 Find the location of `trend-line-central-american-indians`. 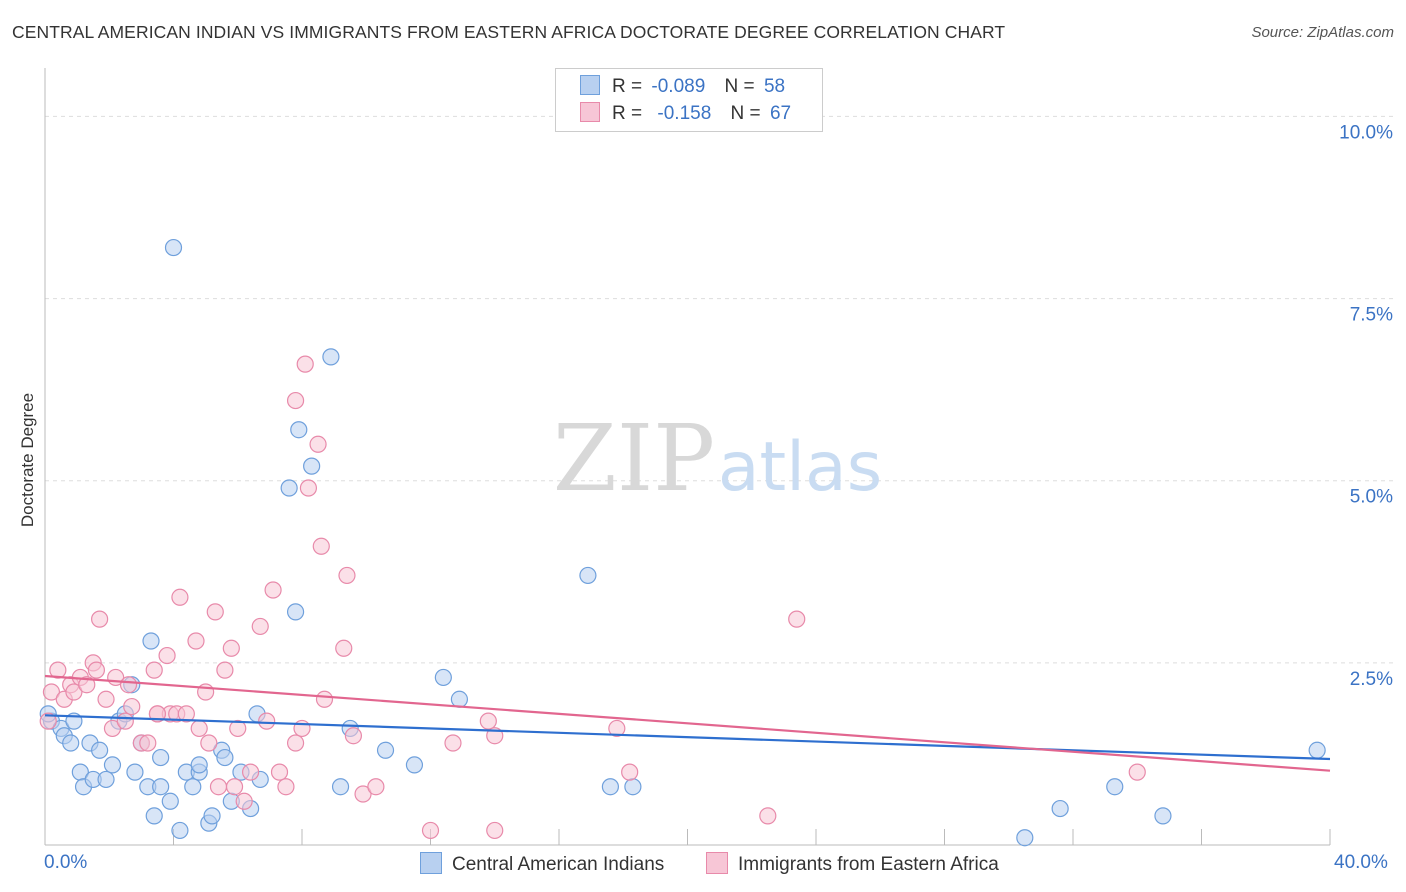

trend-line-central-american-indians is located at coordinates (687, 737).